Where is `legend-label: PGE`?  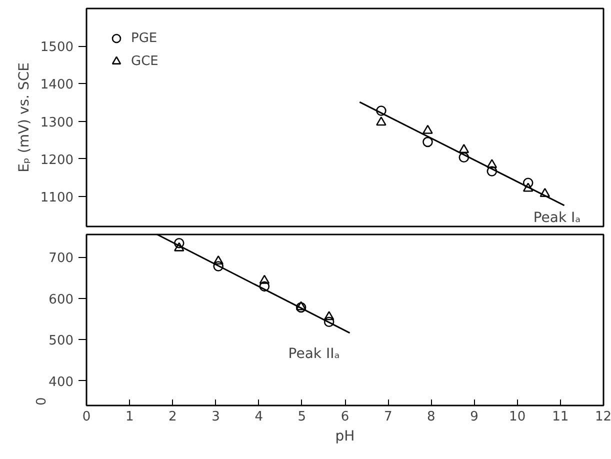
legend-label: PGE is located at coordinates (144, 38).